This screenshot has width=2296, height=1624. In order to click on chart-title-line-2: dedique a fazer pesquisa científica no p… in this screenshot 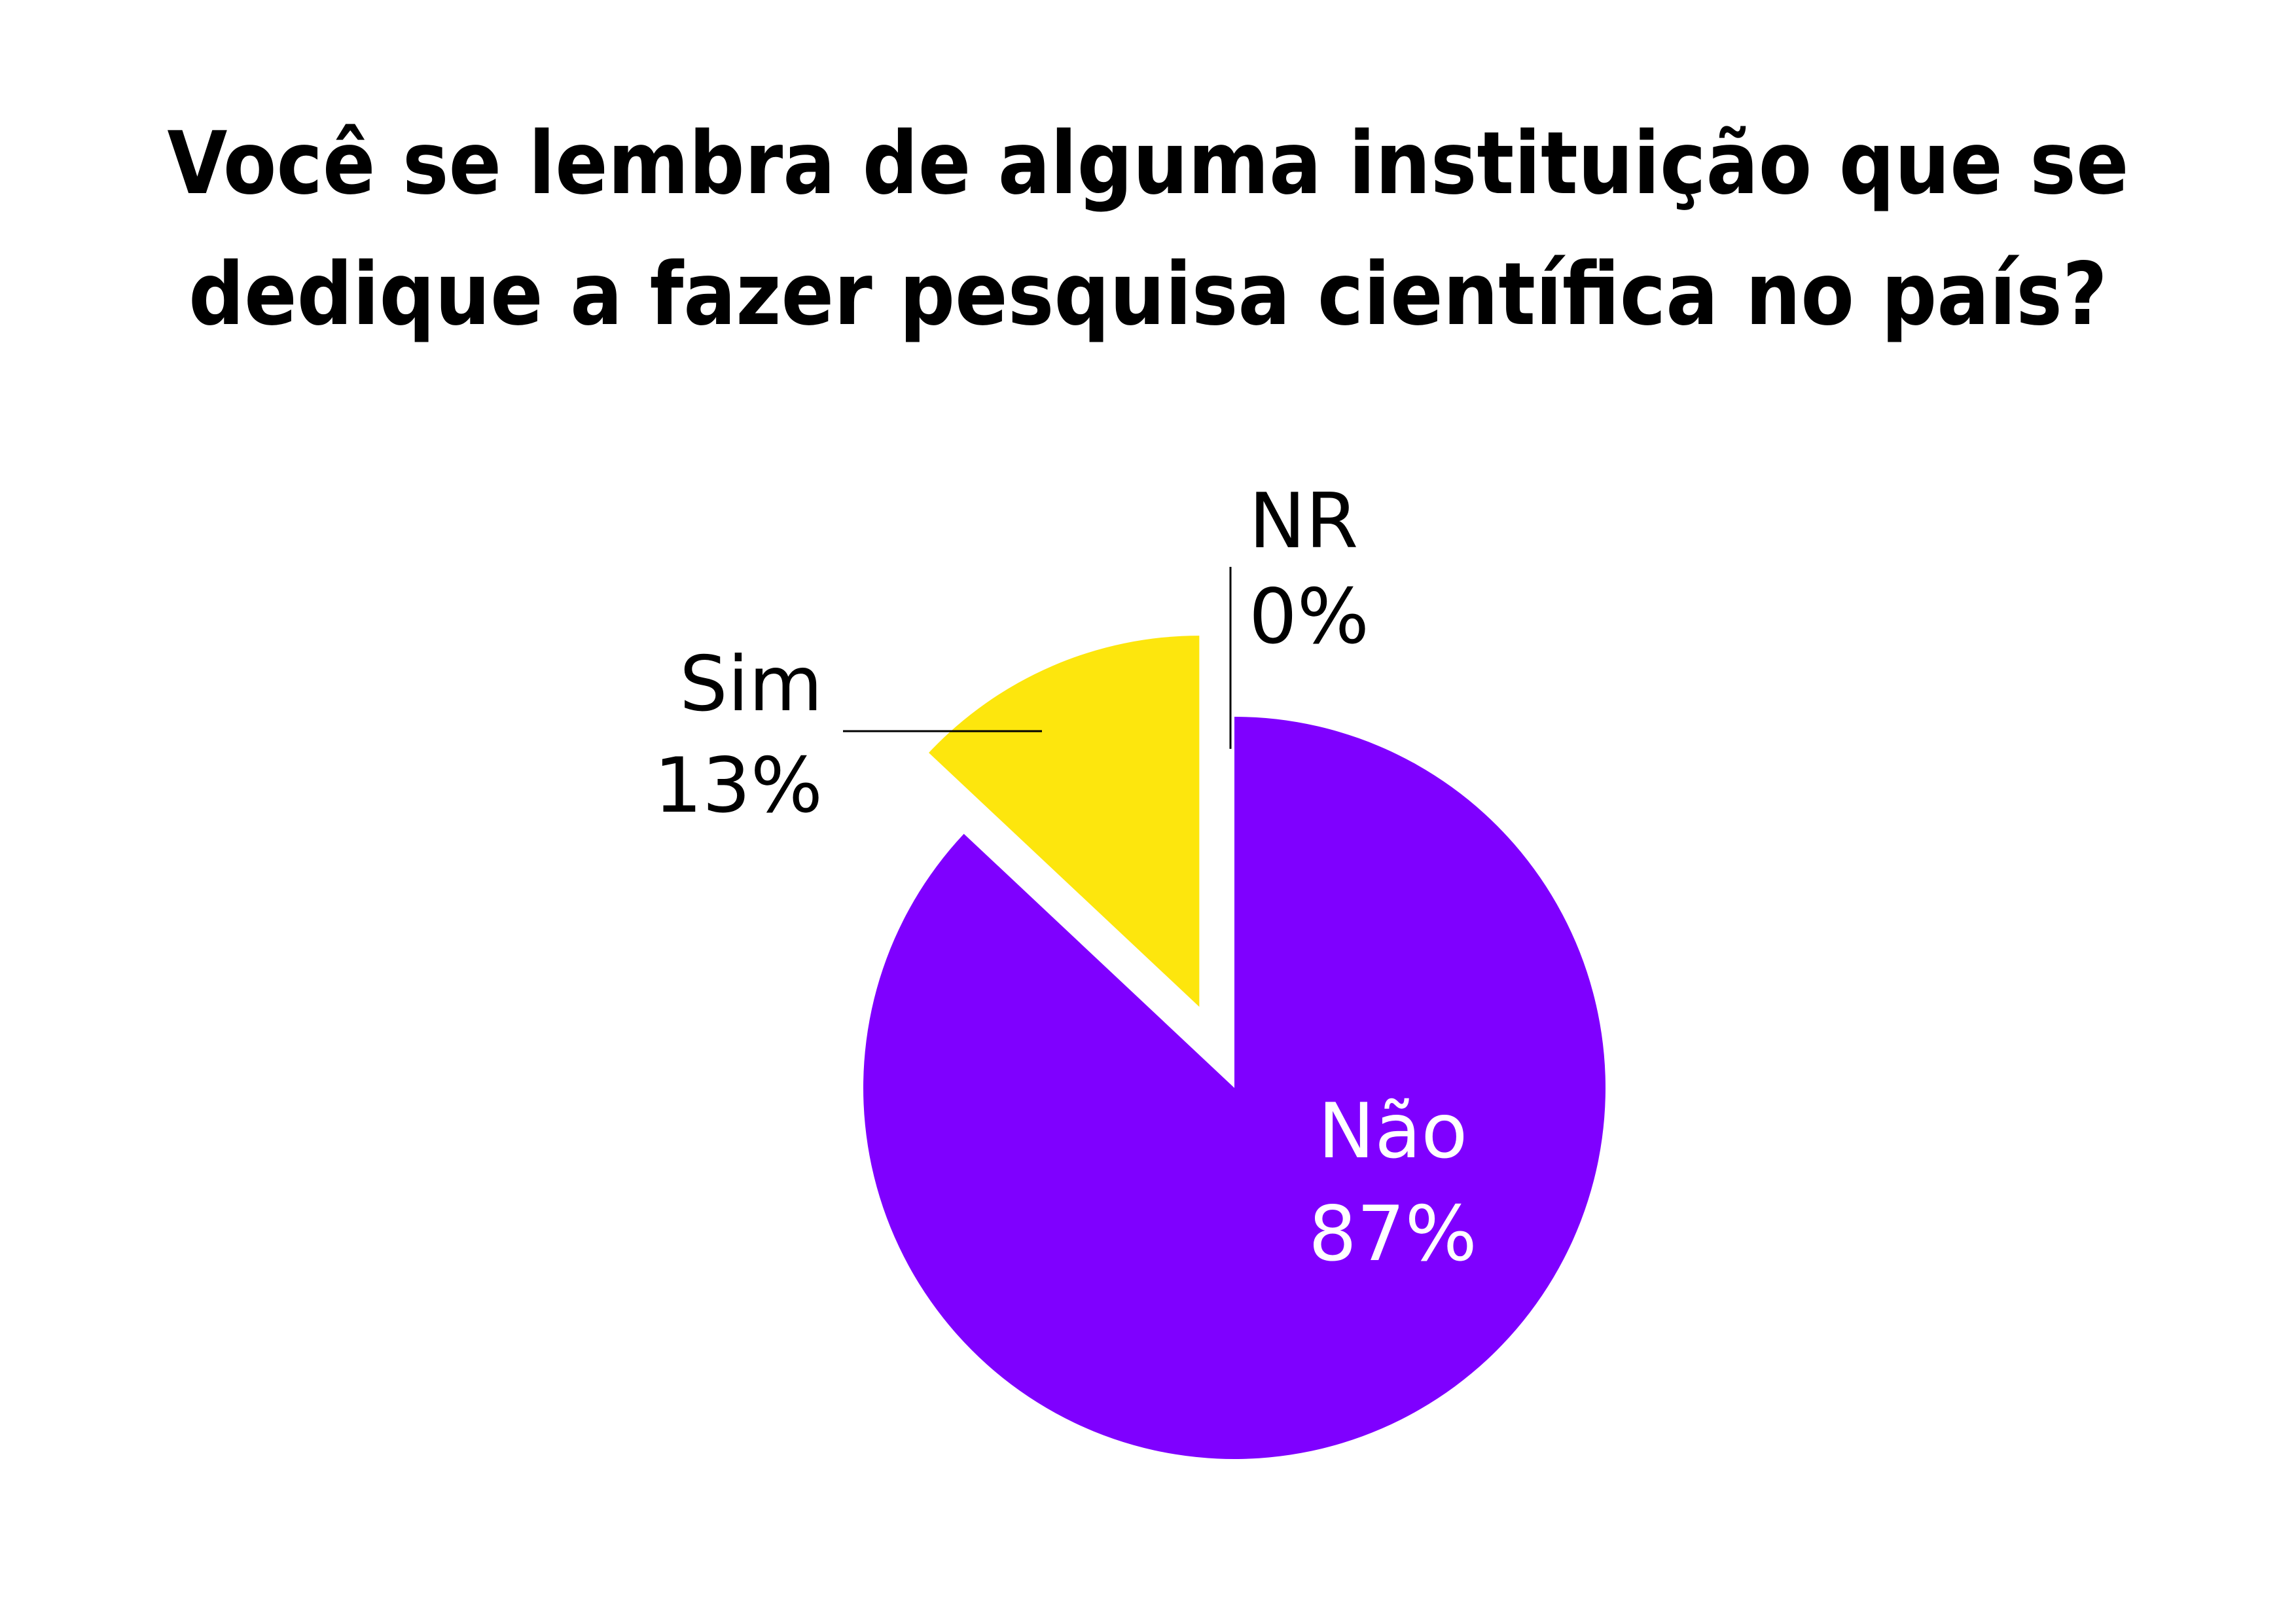, I will do `click(1148, 294)`.